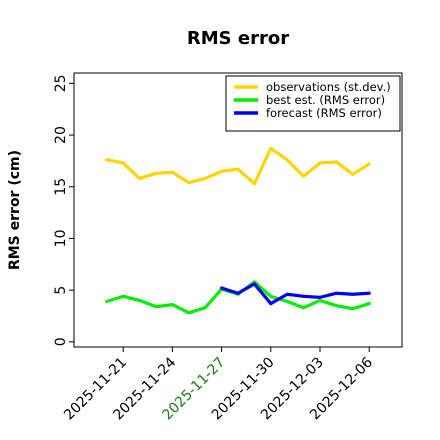 This screenshot has height=440, width=440. I want to click on legend-entry: best est. (RMS error), so click(325, 100).